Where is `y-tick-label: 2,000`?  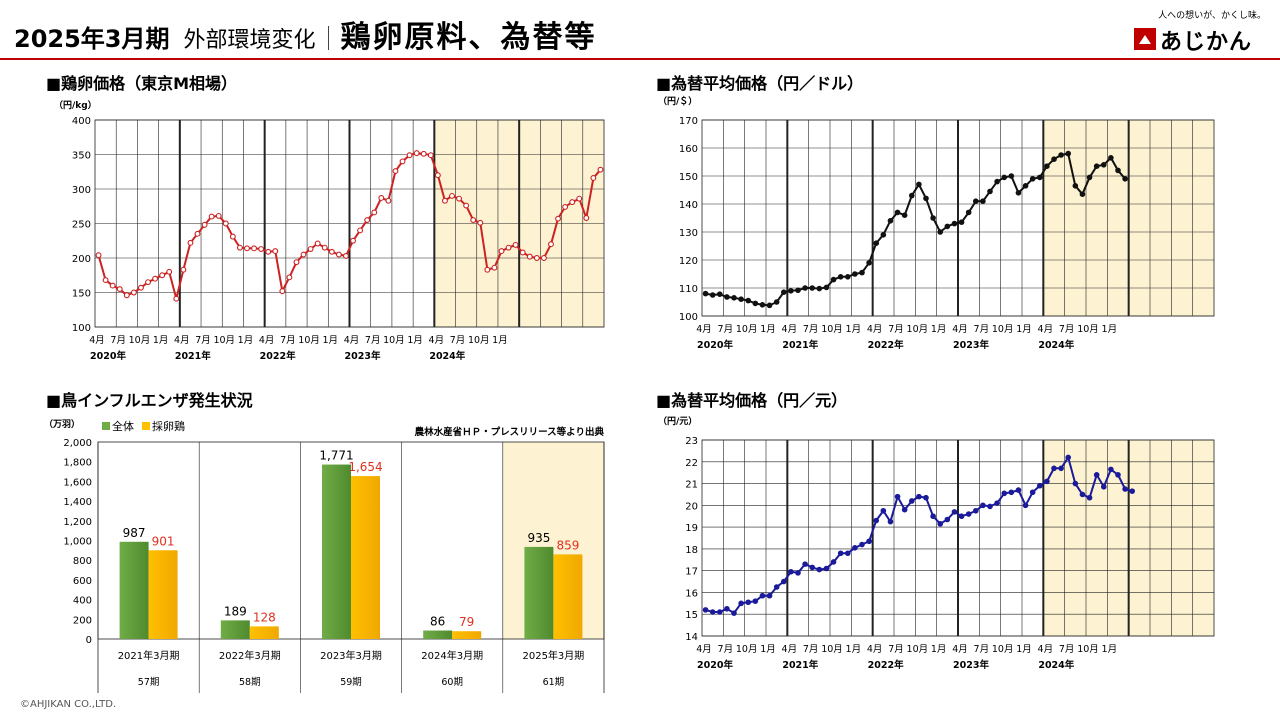 y-tick-label: 2,000 is located at coordinates (77, 443).